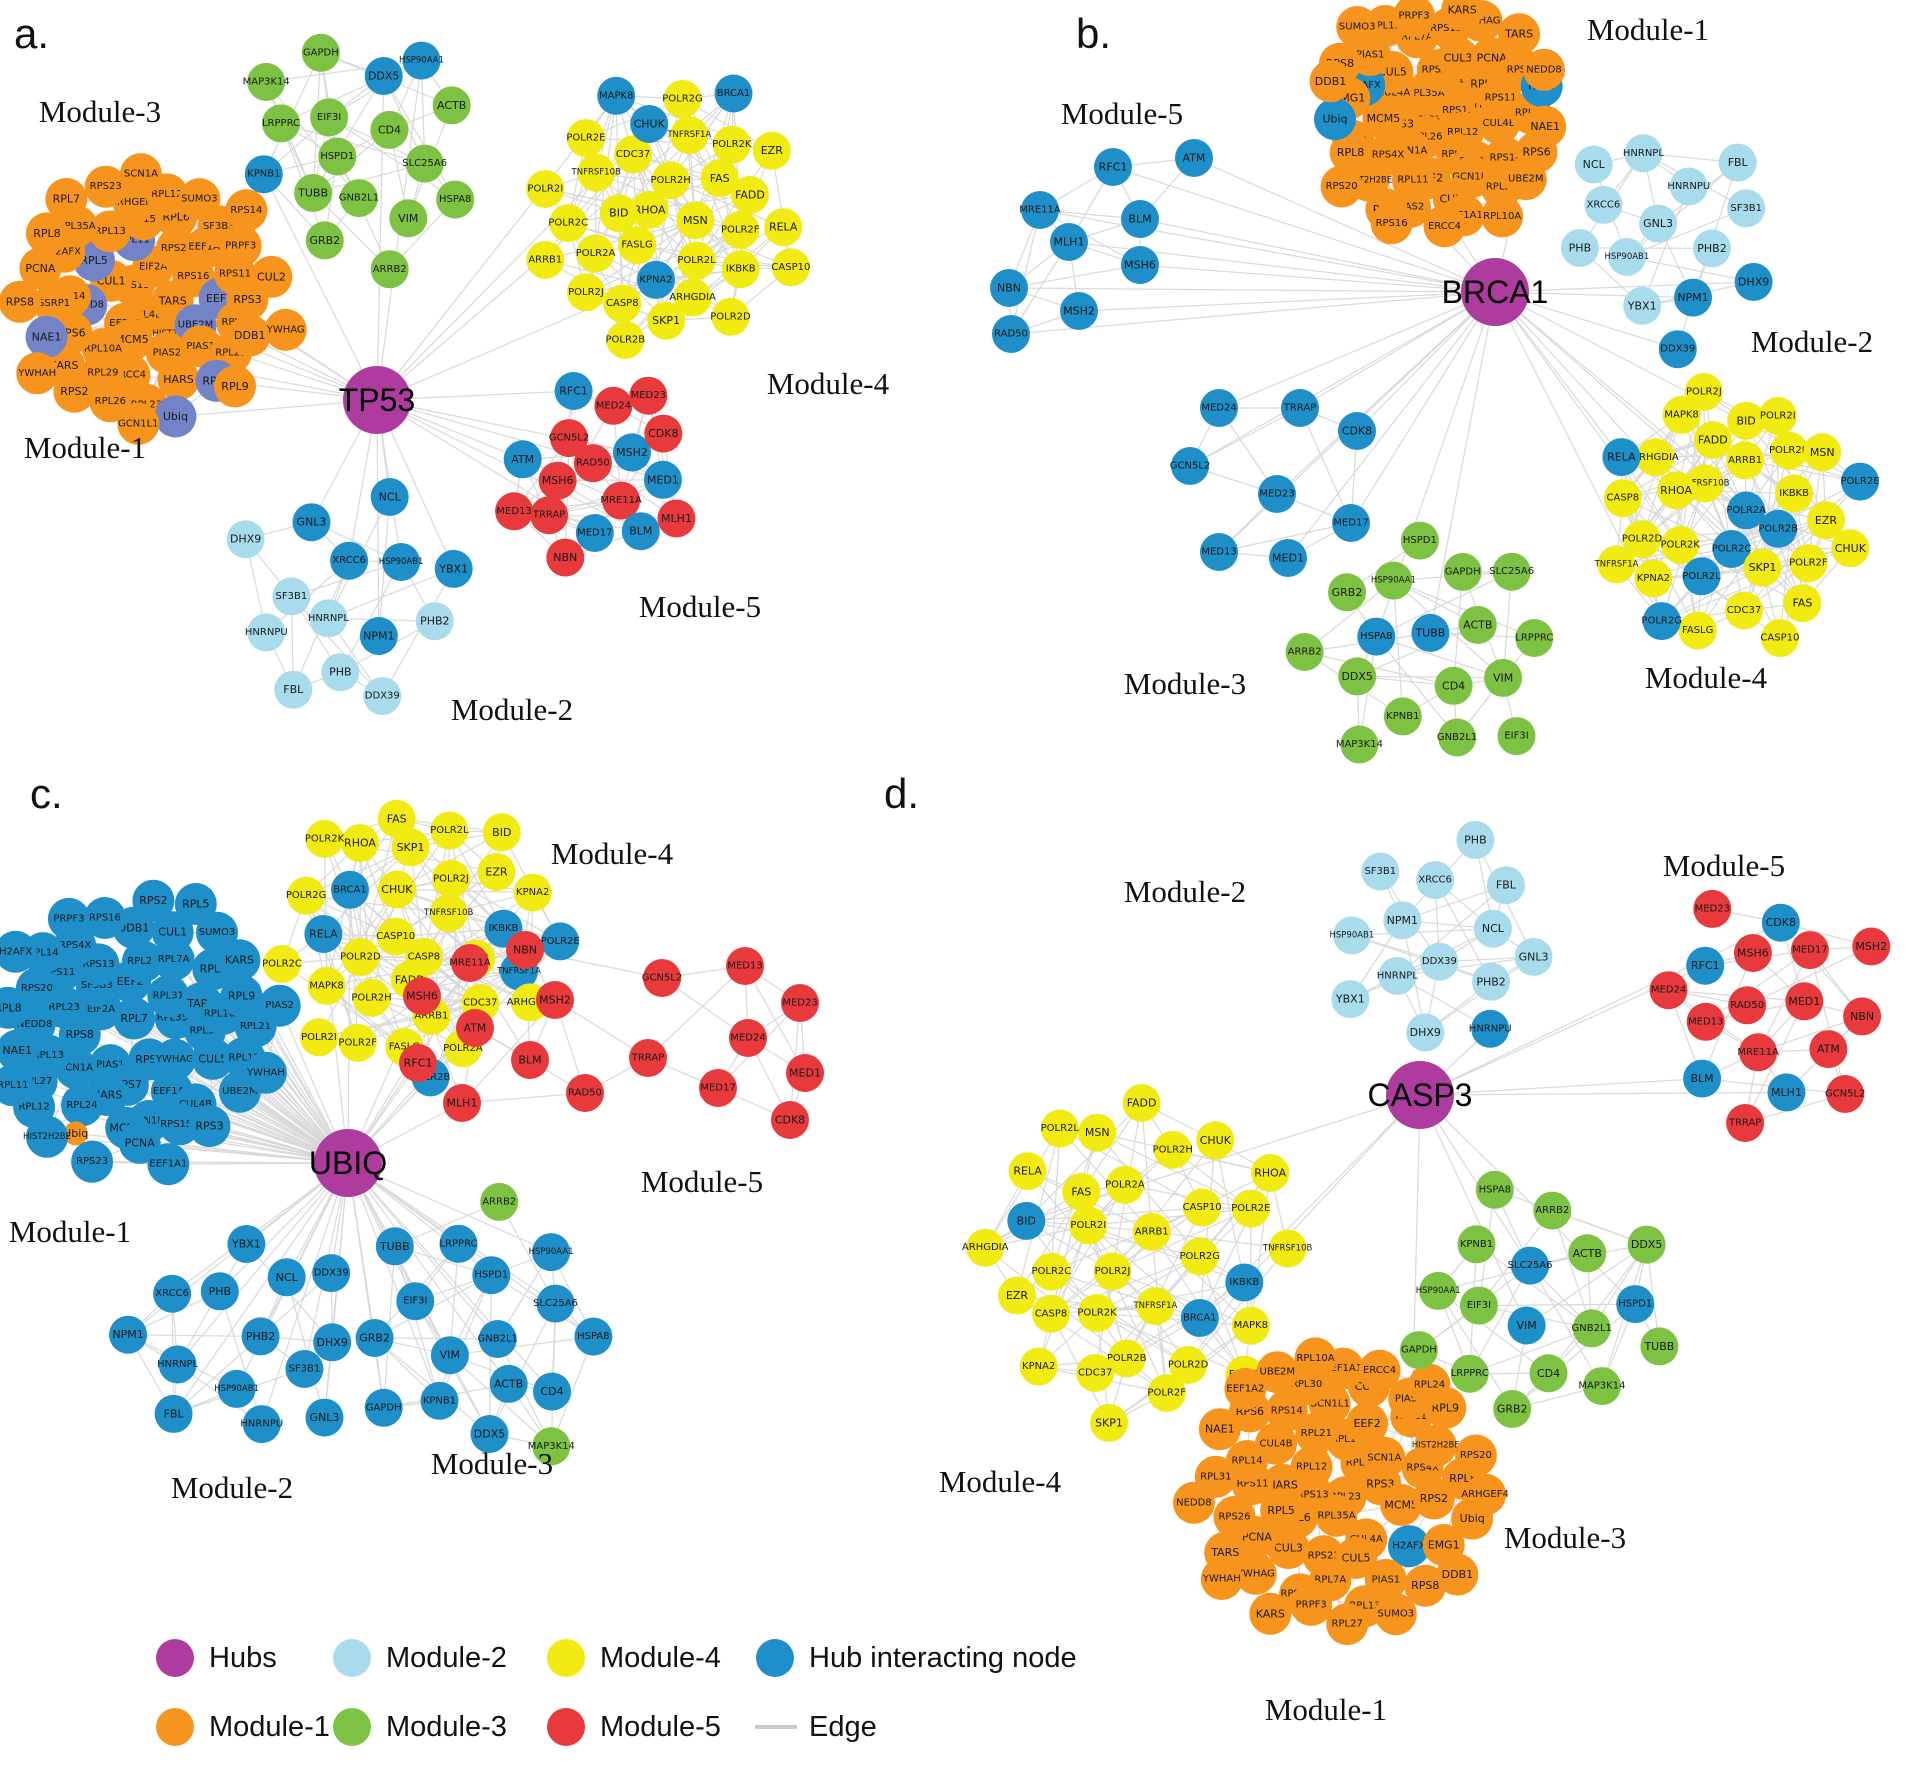 The height and width of the screenshot is (1775, 1923). Describe the element at coordinates (1395, 1614) in the screenshot. I see `node-SUMO3: SUMO3` at that location.